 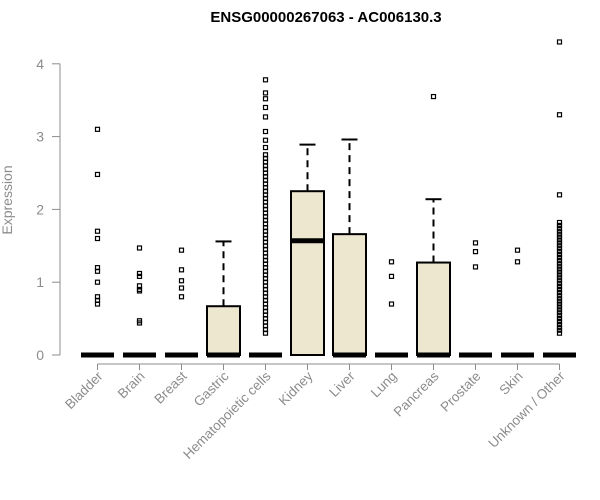 I want to click on chart-title: ENSG00000267063 - AC006130.3, so click(x=325, y=17).